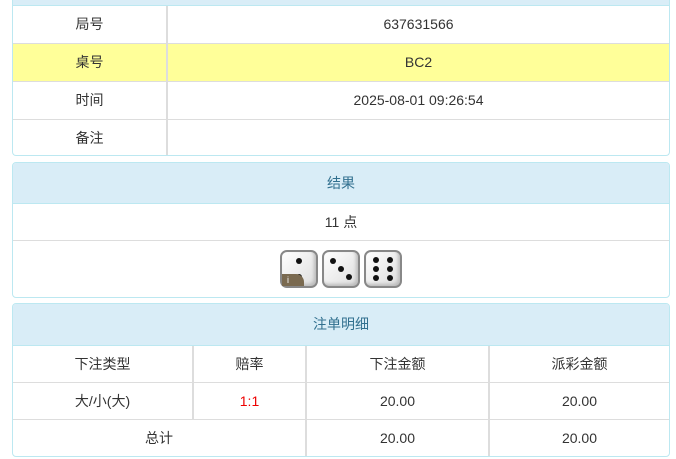 Image resolution: width=676 pixels, height=459 pixels. I want to click on table-row: 大/小(大) 1:1 20.00 20.00, so click(341, 400).